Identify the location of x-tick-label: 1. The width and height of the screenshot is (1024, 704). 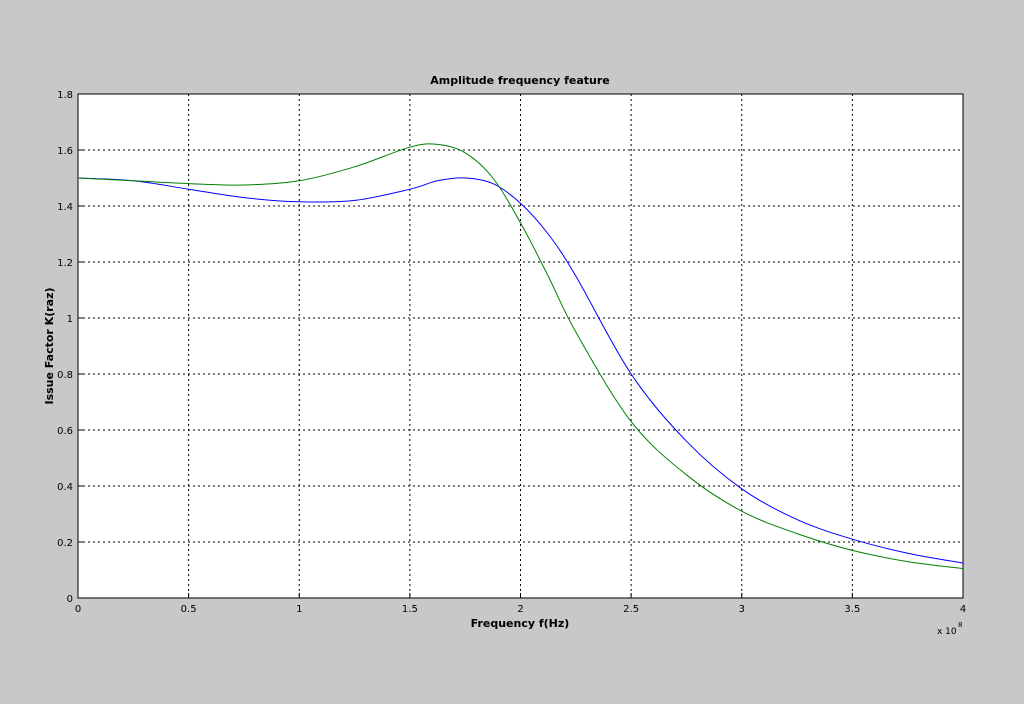
(299, 609).